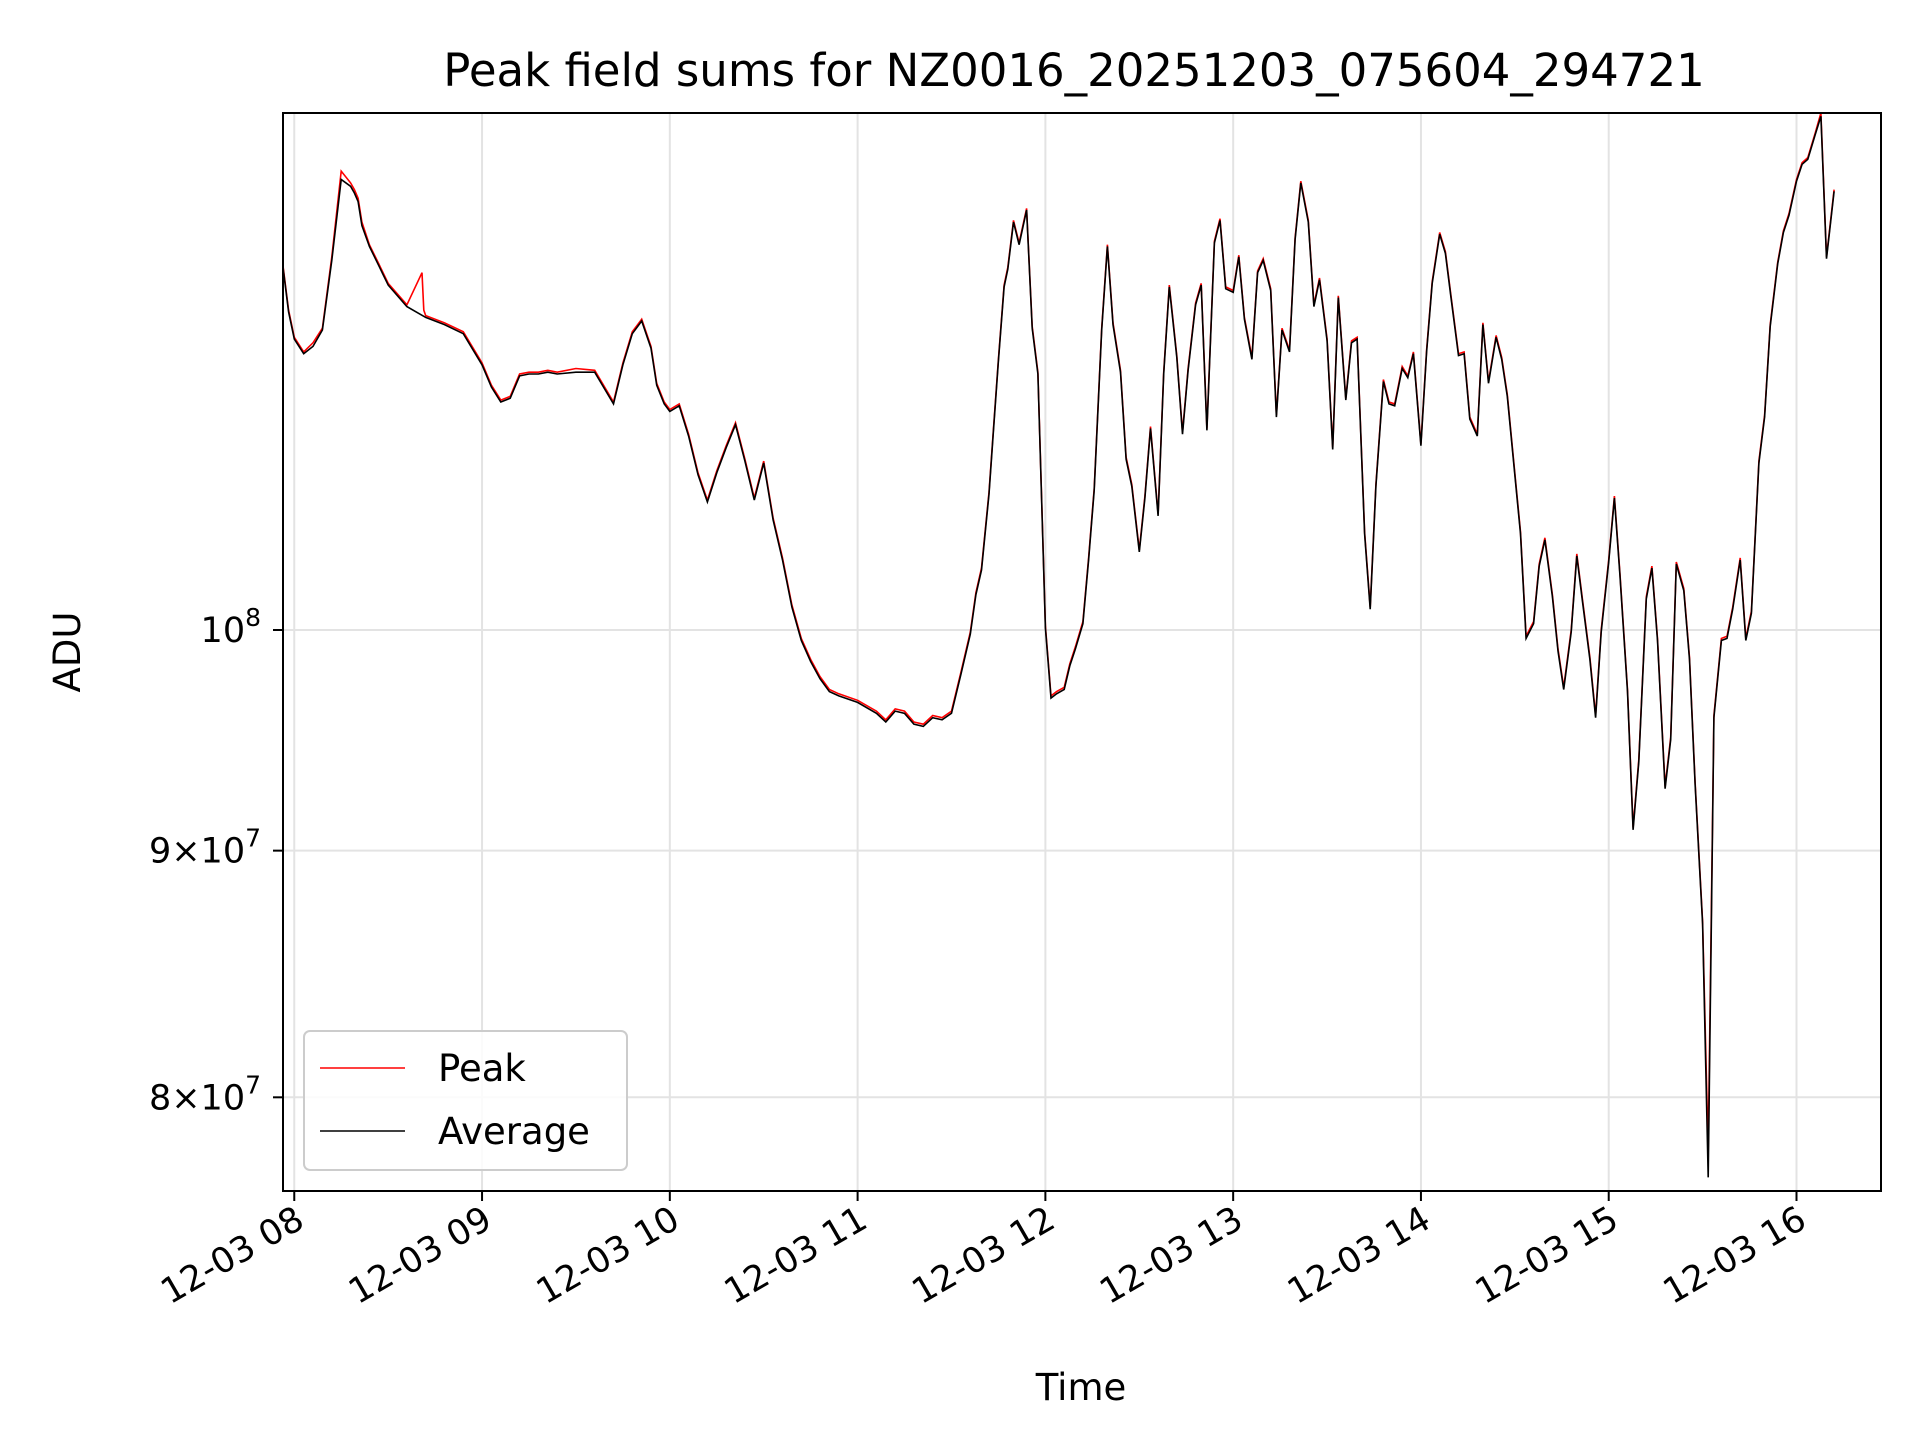 The width and height of the screenshot is (1920, 1440). What do you see at coordinates (205, 848) in the screenshot?
I see `y-tick-label: 9×107` at bounding box center [205, 848].